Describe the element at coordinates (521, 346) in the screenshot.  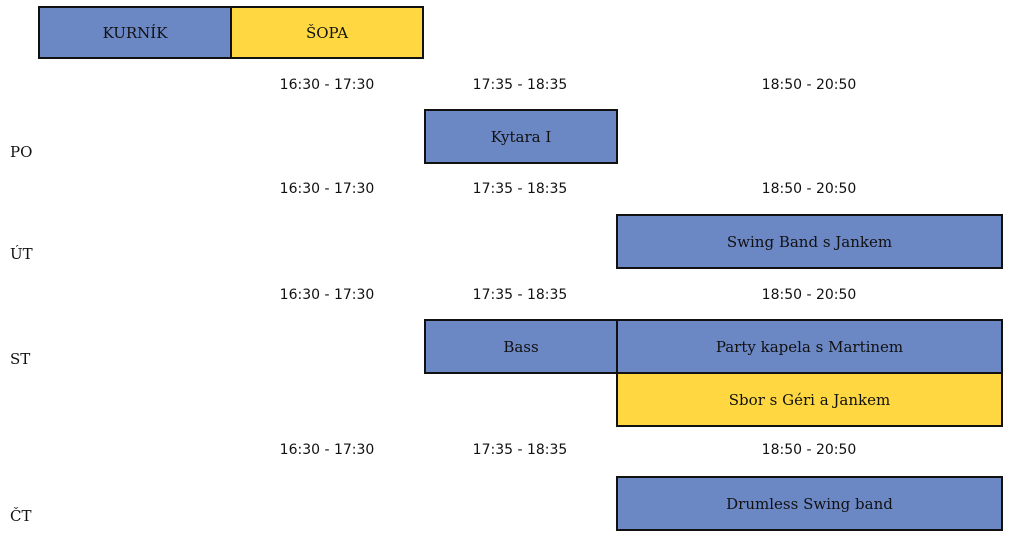
I see `event-bass: Bass` at that location.